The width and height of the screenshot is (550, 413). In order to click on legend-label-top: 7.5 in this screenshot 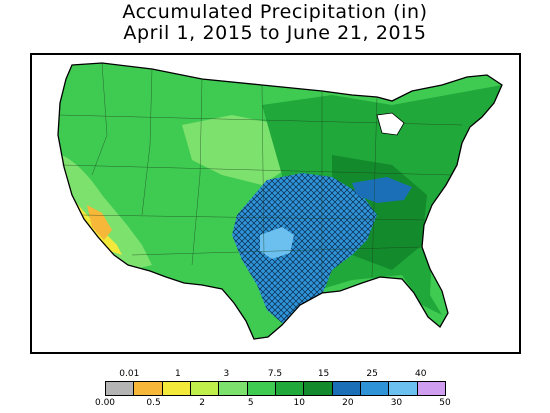, I will do `click(275, 374)`.